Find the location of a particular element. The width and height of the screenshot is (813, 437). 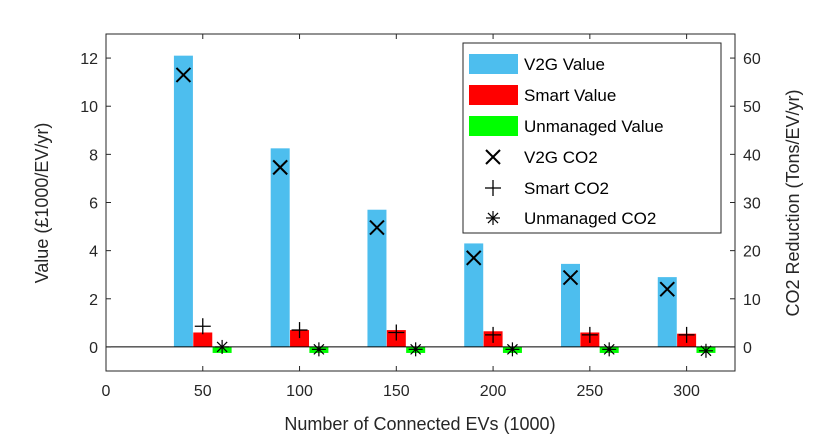

legend-swatch-smart-value is located at coordinates (493, 95).